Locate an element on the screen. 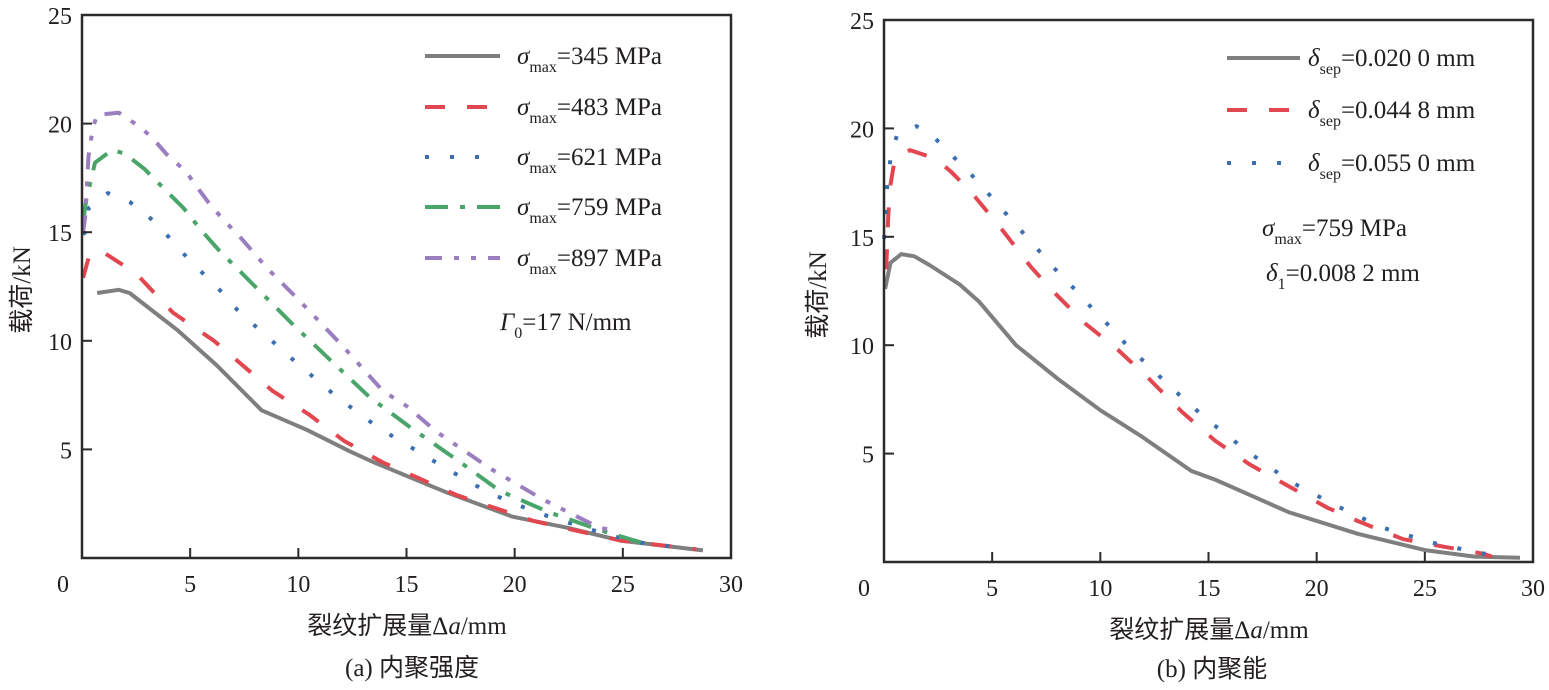  right-legend-label-0: δsep=0.020 0 mm is located at coordinates (1392, 61).